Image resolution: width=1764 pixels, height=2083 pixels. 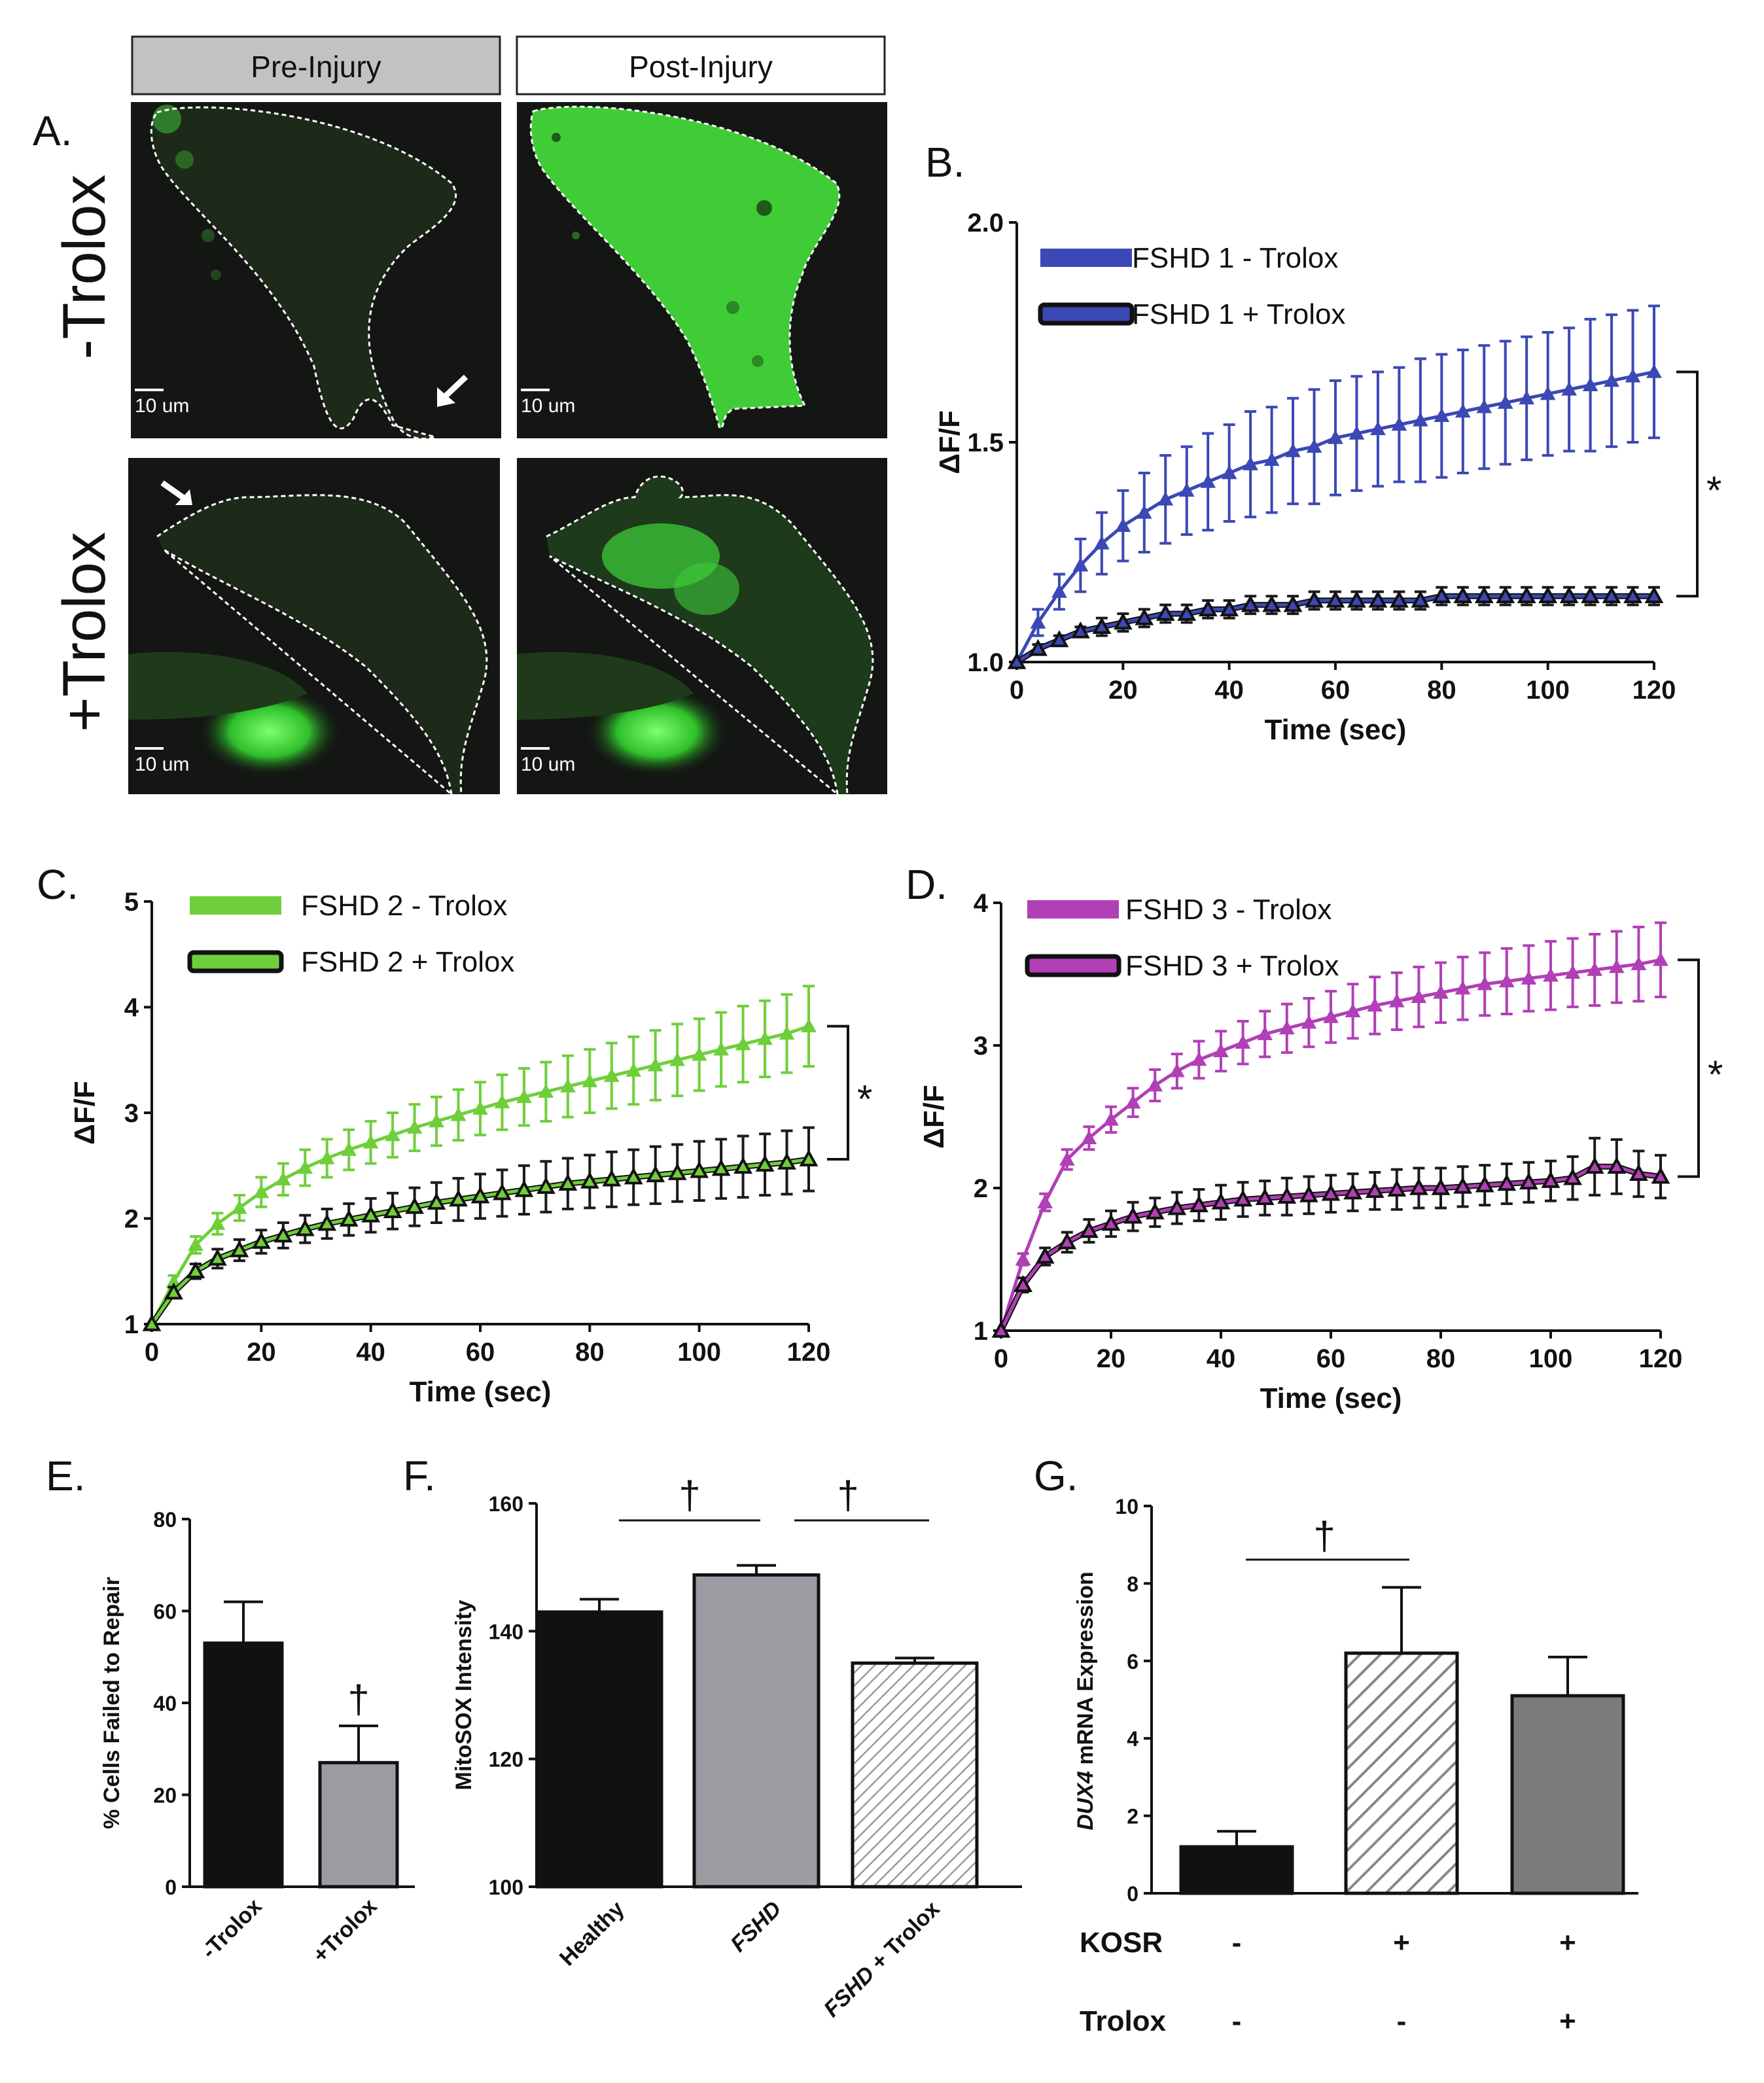 I want to click on legend-label: FSHD 3 + Trolox, so click(x=1232, y=966).